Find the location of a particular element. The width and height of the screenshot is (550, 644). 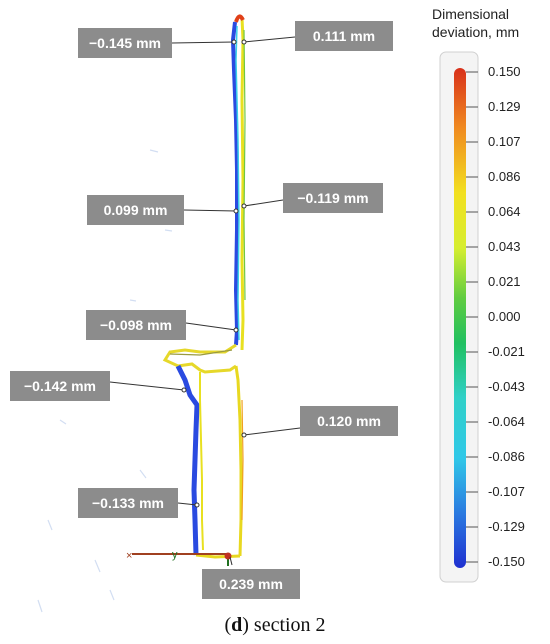

legend-tick: -0.064 is located at coordinates (506, 421).